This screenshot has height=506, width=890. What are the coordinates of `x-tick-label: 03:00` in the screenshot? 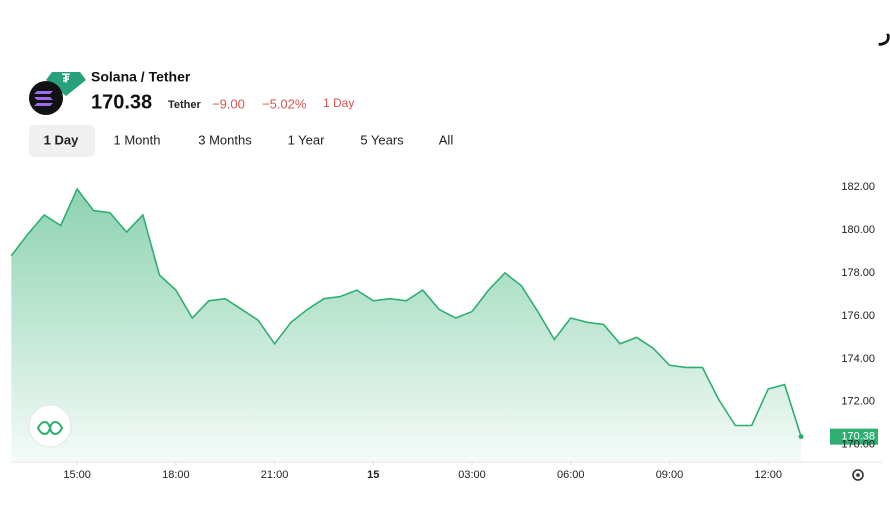 It's located at (472, 475).